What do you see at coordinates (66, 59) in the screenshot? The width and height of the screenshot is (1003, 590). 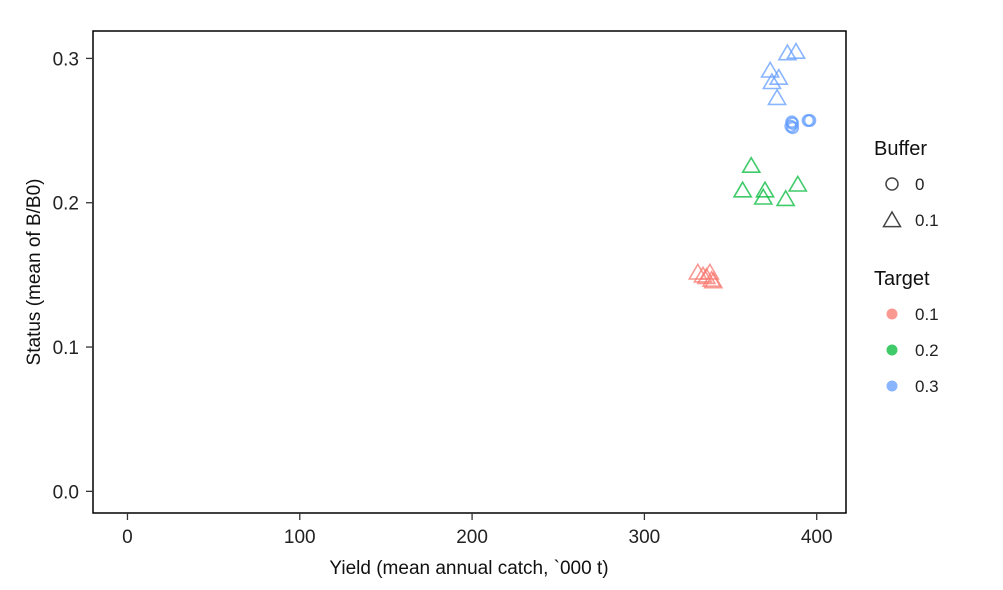 I see `y-tick-label: 0.3` at bounding box center [66, 59].